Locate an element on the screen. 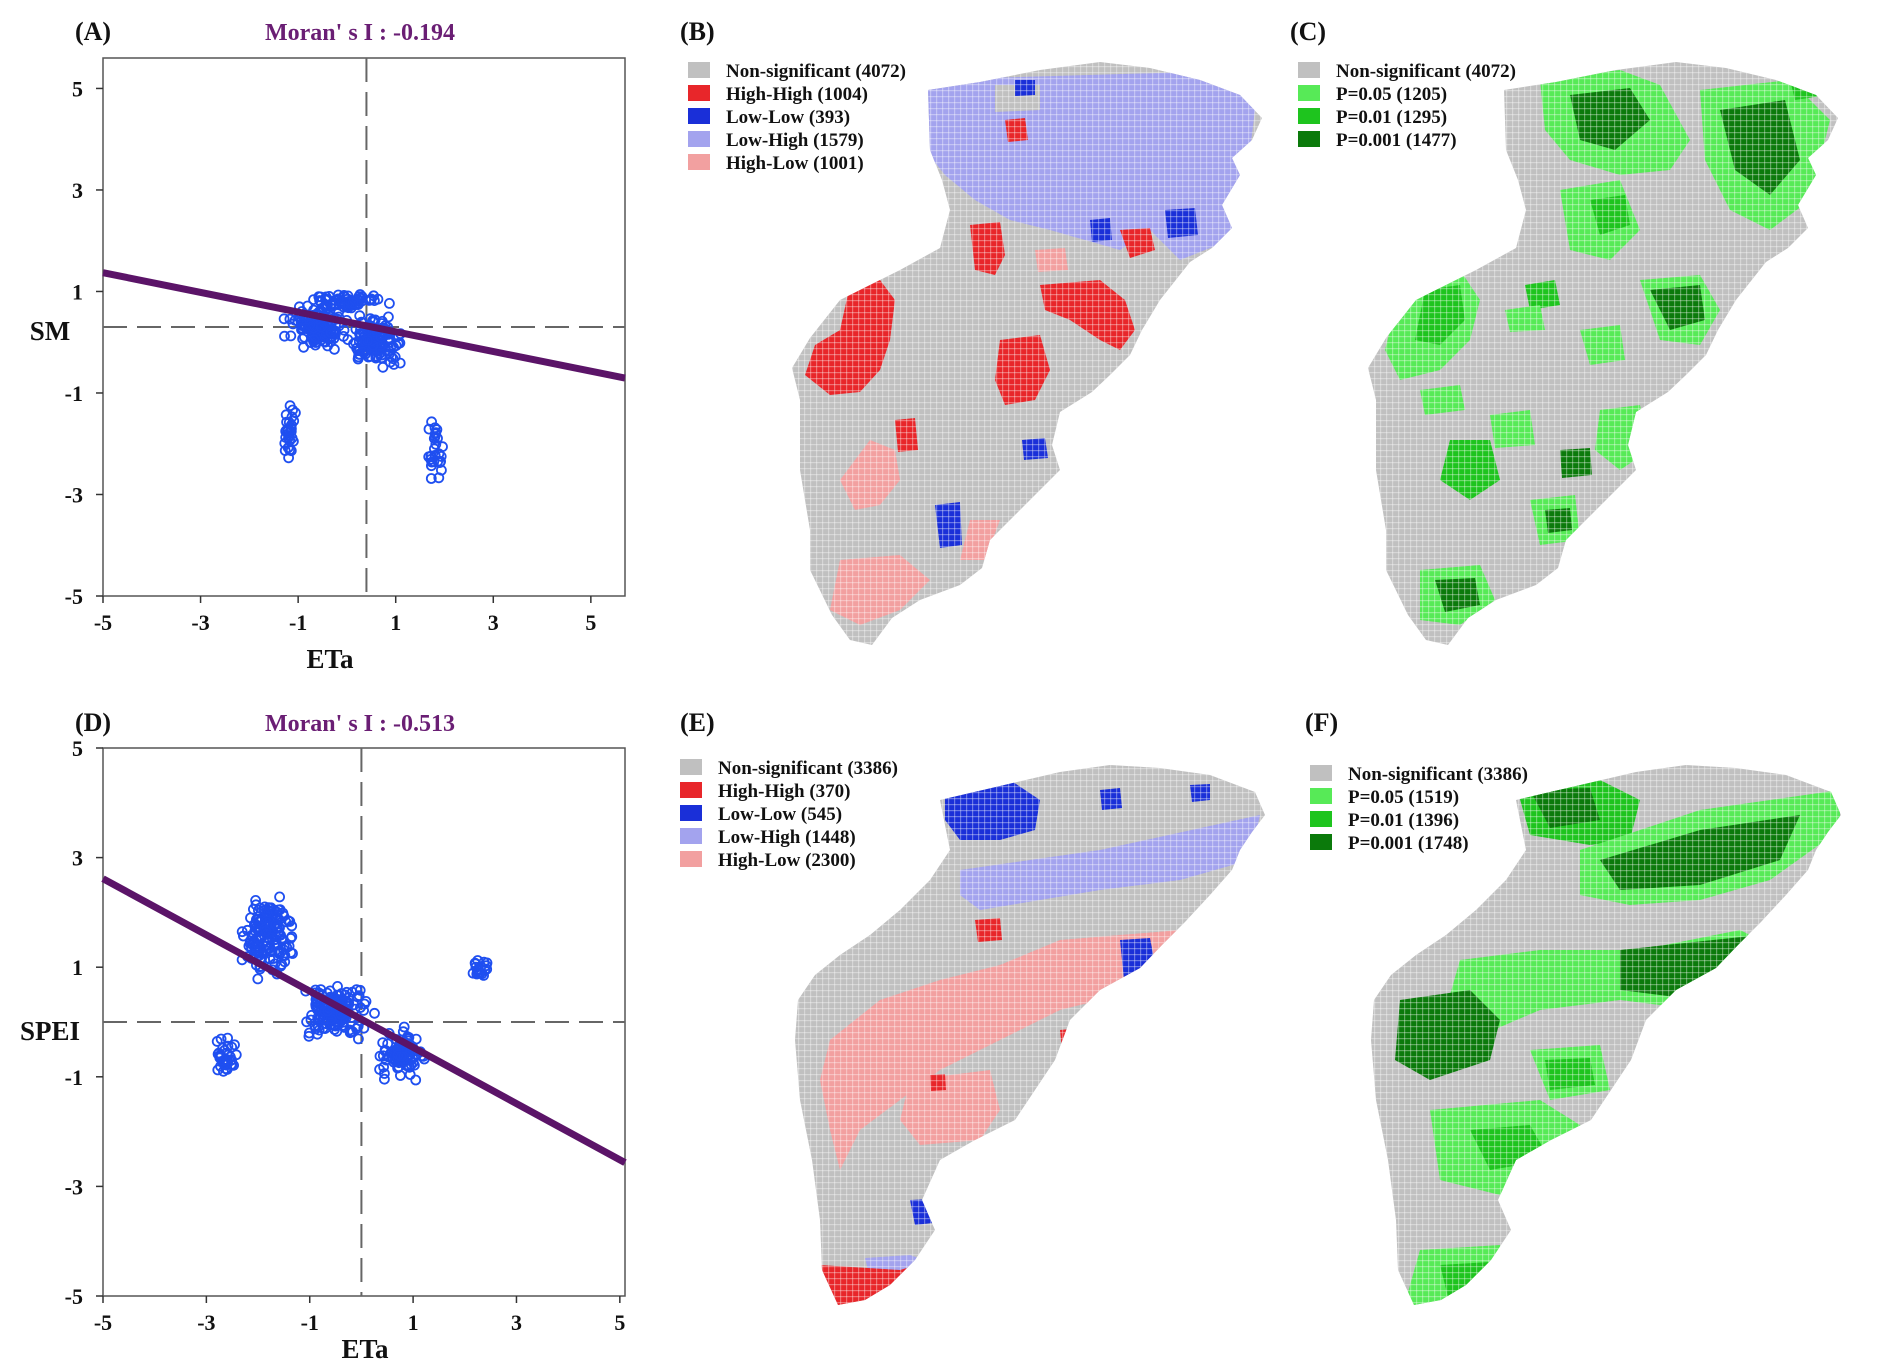 The image size is (1883, 1364). x-tick-label: -3 is located at coordinates (200, 622).